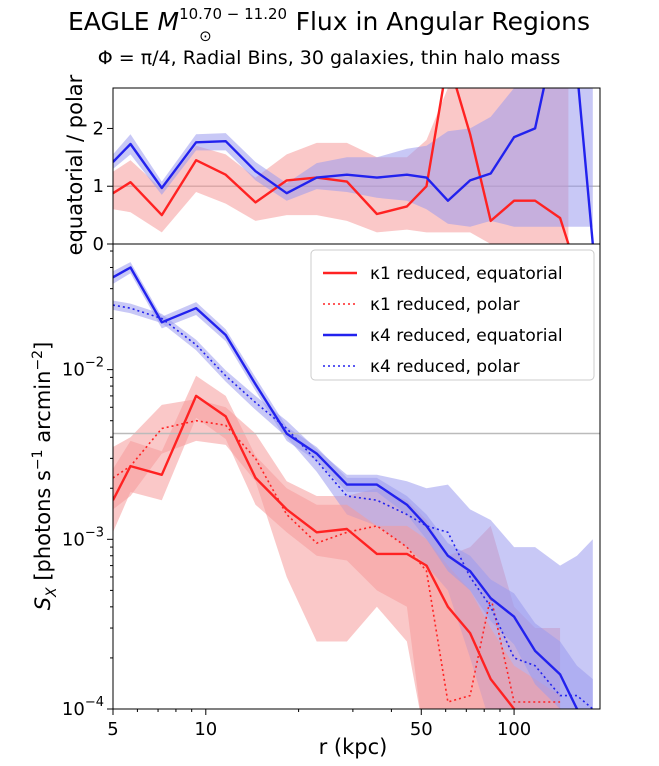 This screenshot has height=766, width=659. Describe the element at coordinates (421, 729) in the screenshot. I see `x-tick-label: 50` at that location.